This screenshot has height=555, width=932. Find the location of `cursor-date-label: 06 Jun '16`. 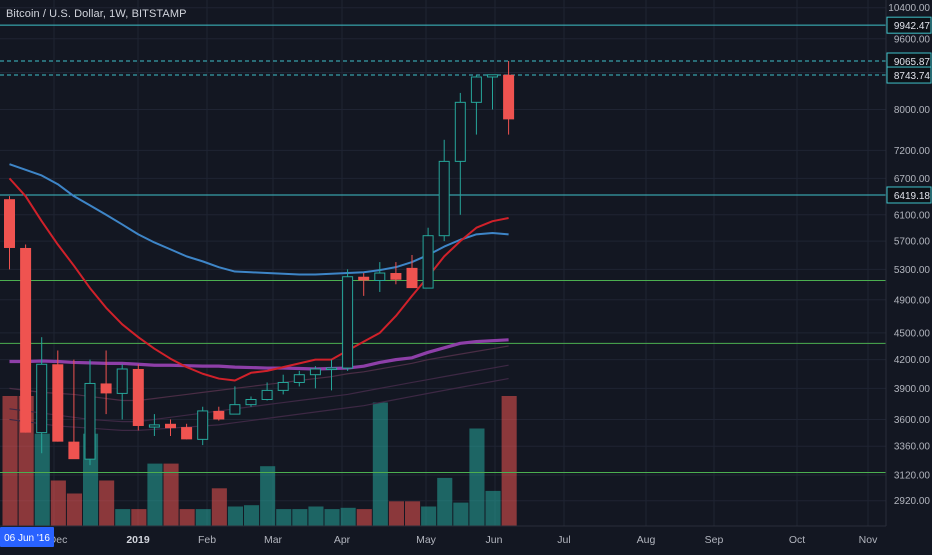

cursor-date-label: 06 Jun '16 is located at coordinates (27, 538).